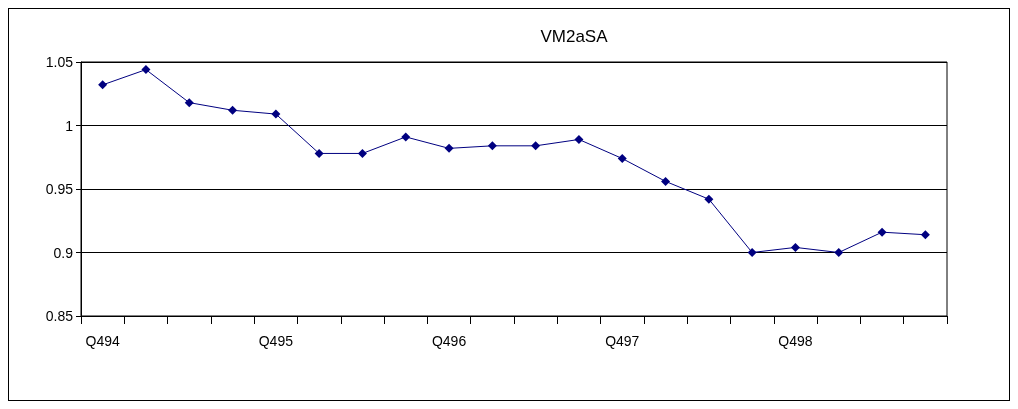 The width and height of the screenshot is (1018, 409). What do you see at coordinates (63, 252) in the screenshot?
I see `y-tick-label: 0.9` at bounding box center [63, 252].